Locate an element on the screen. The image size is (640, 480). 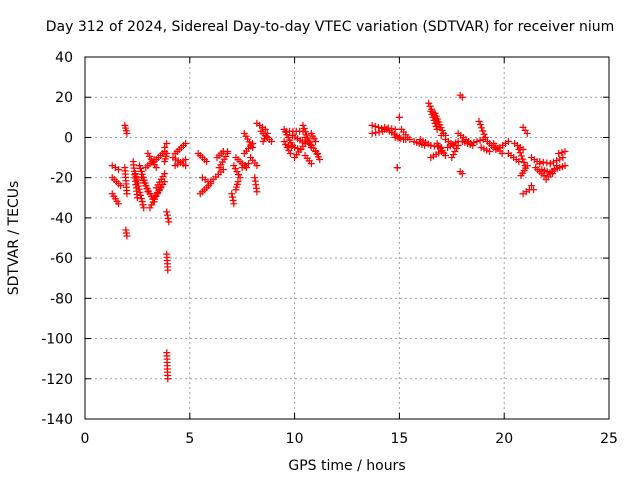
y-tick-label: 40 is located at coordinates (64, 58).